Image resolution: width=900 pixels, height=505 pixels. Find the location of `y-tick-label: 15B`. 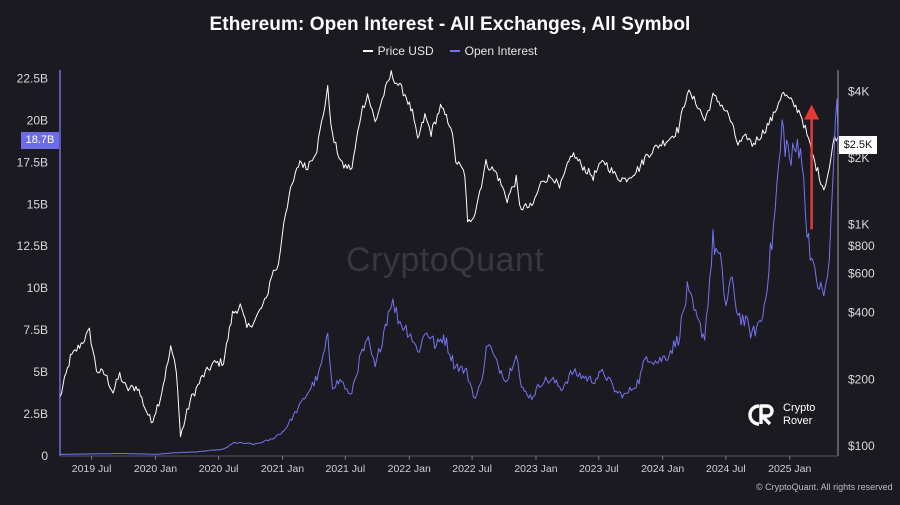

y-tick-label: 15B is located at coordinates (37, 204).